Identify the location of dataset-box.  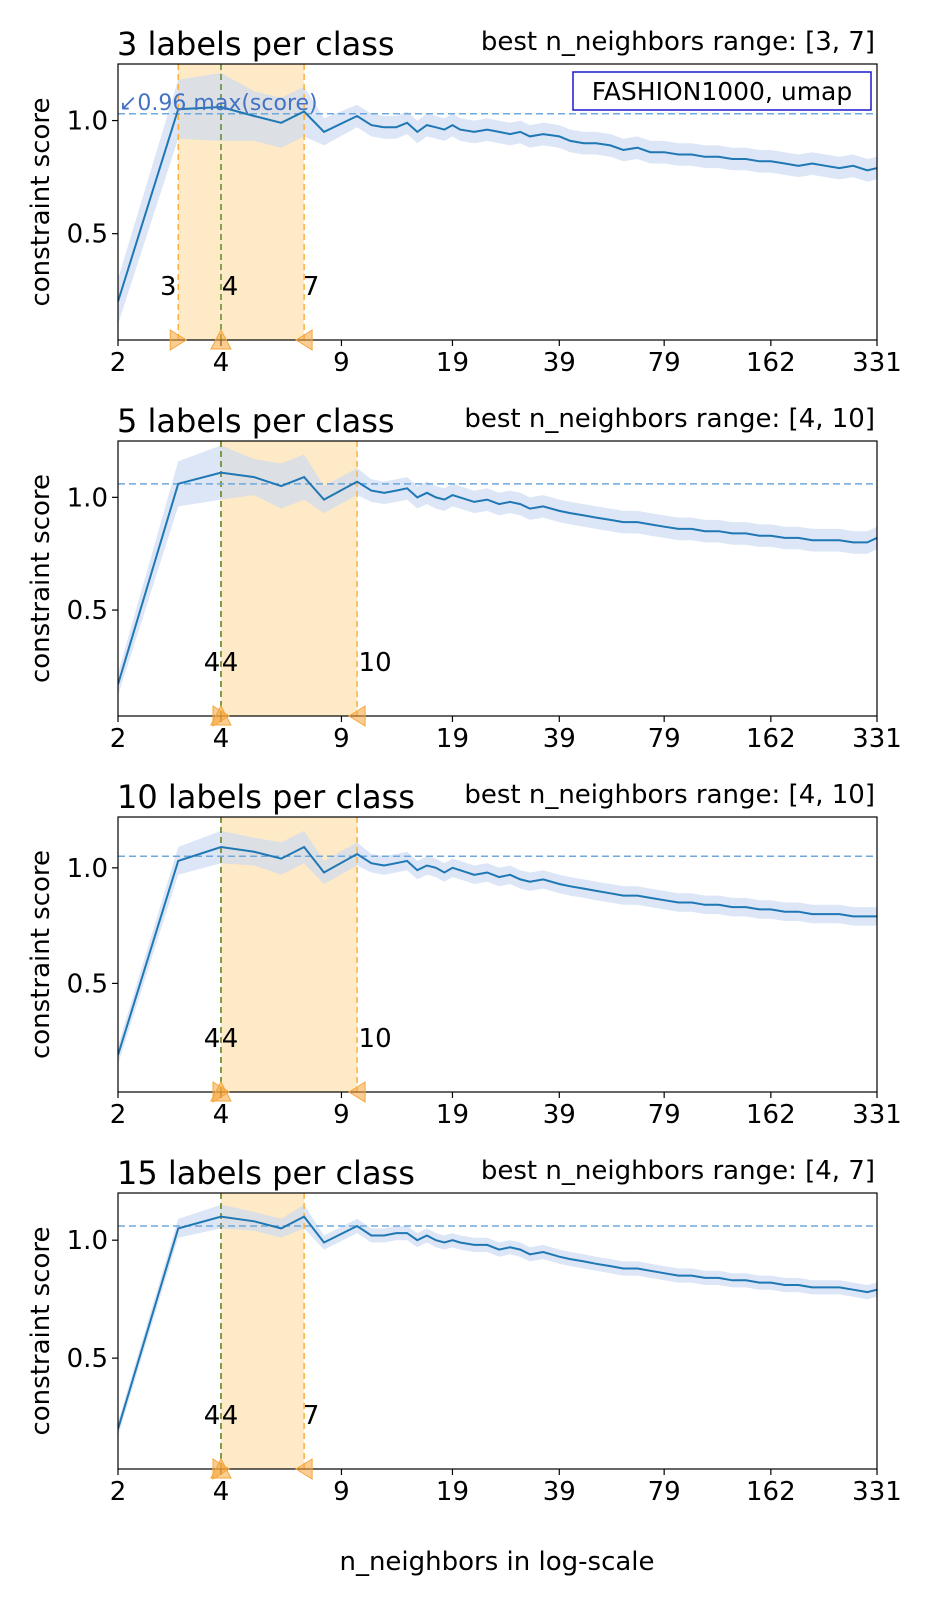
(722, 91).